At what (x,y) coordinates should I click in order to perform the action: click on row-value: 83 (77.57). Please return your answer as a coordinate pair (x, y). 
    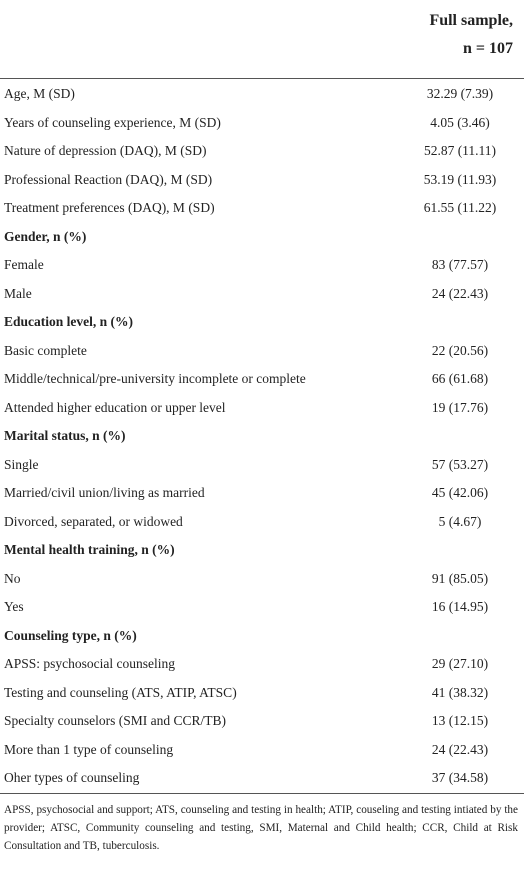
    Looking at the image, I should click on (460, 264).